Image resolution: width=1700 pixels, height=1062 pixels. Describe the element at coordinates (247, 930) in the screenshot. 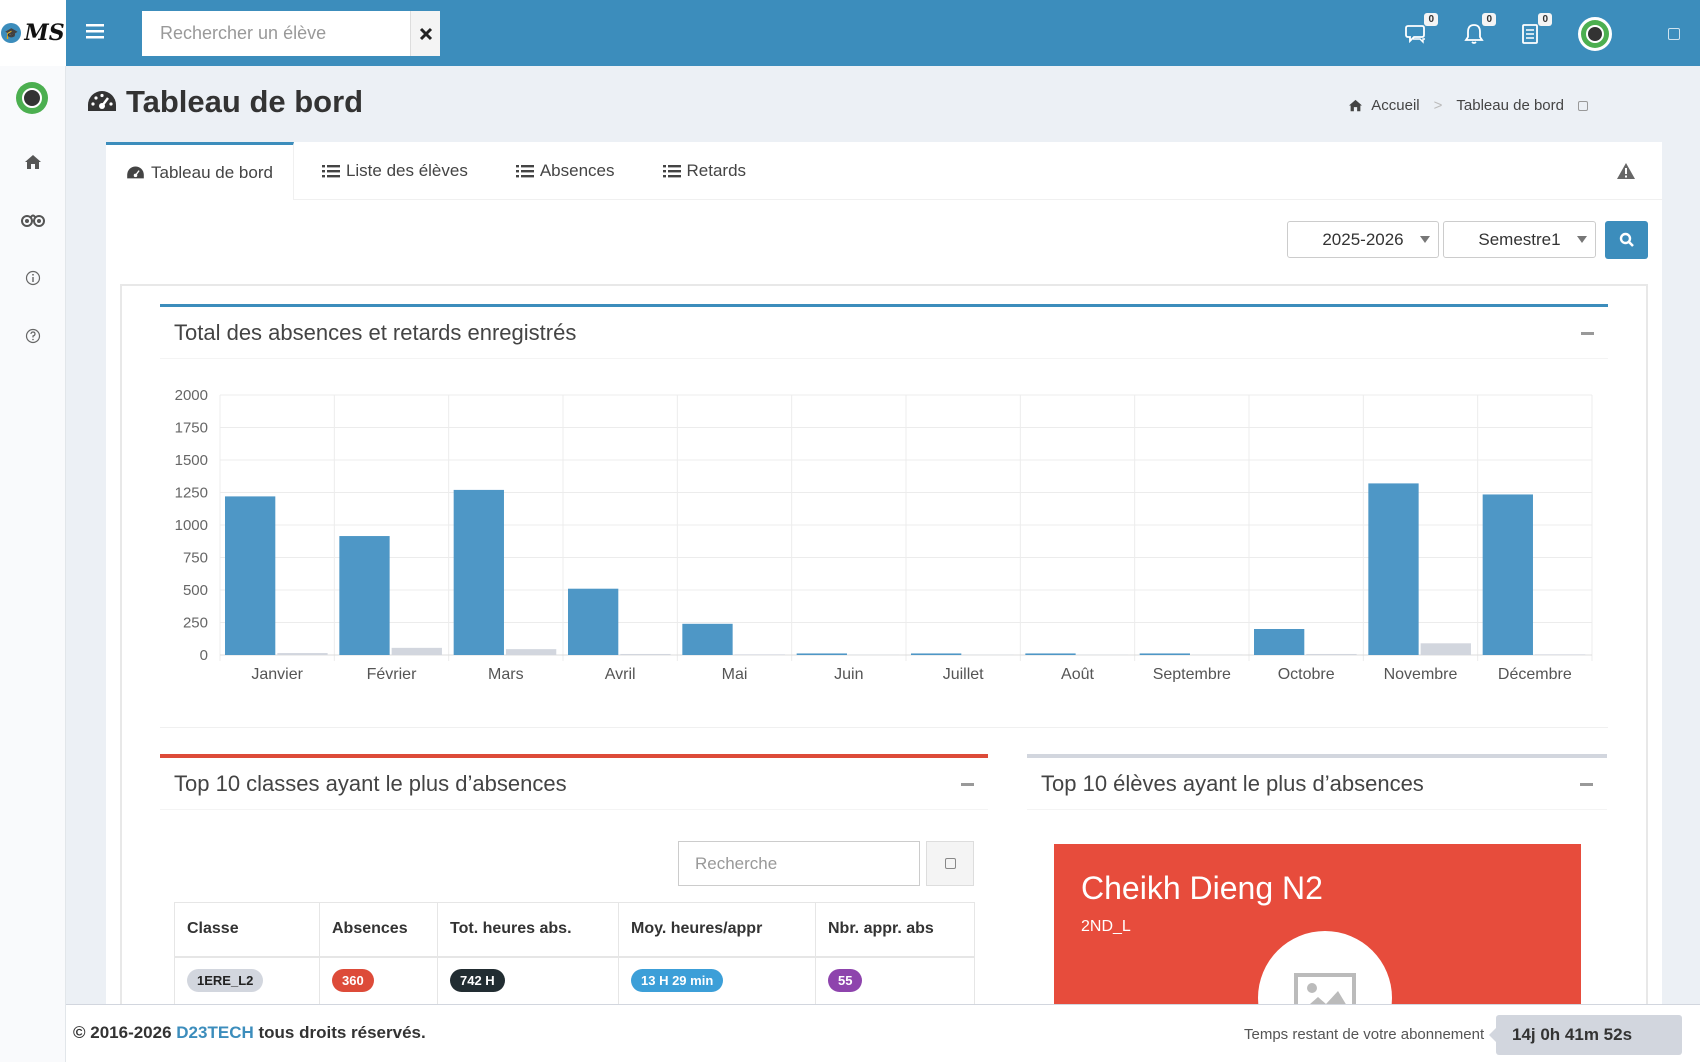

I see `column-header: Classe` at that location.